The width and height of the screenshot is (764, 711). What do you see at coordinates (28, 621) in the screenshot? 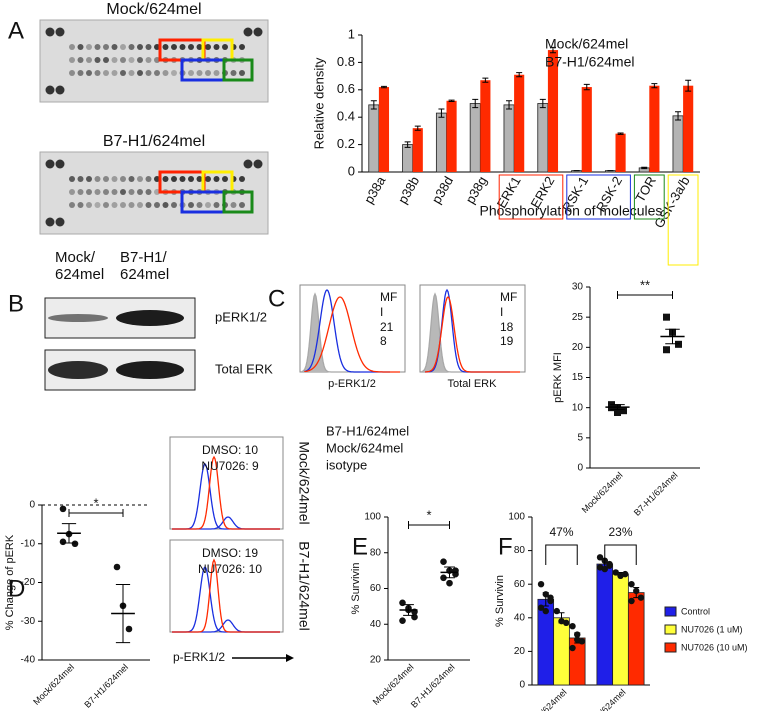
I see `y-tick-label: -30` at bounding box center [28, 621].